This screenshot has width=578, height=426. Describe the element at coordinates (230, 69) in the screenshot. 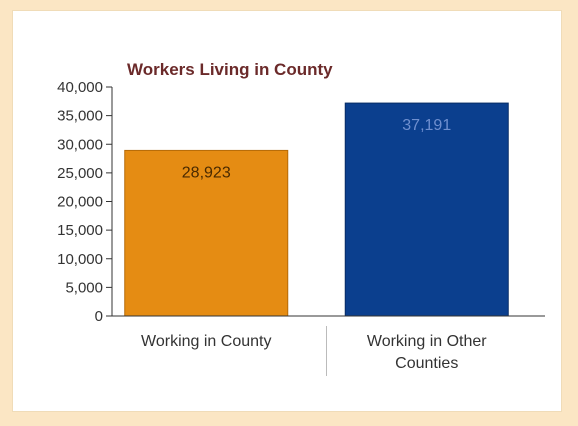

I see `chart-title: Workers Living in County` at that location.